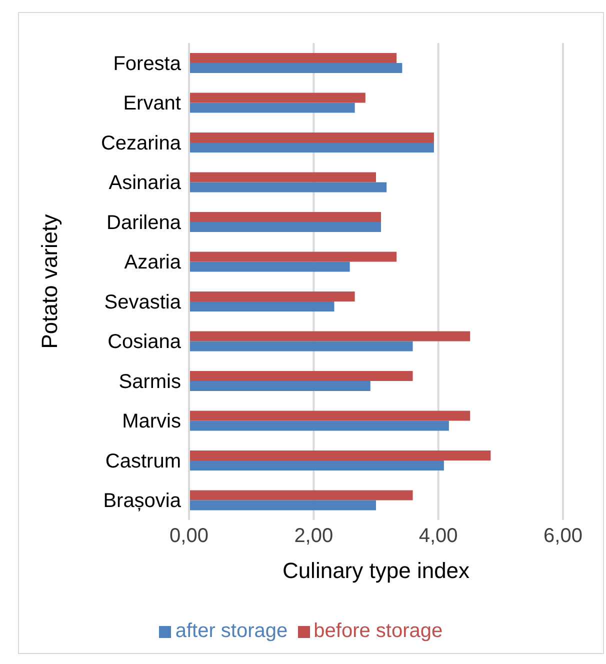 This screenshot has height=664, width=606. What do you see at coordinates (142, 501) in the screenshot?
I see `y-tick-label: Brașovia` at bounding box center [142, 501].